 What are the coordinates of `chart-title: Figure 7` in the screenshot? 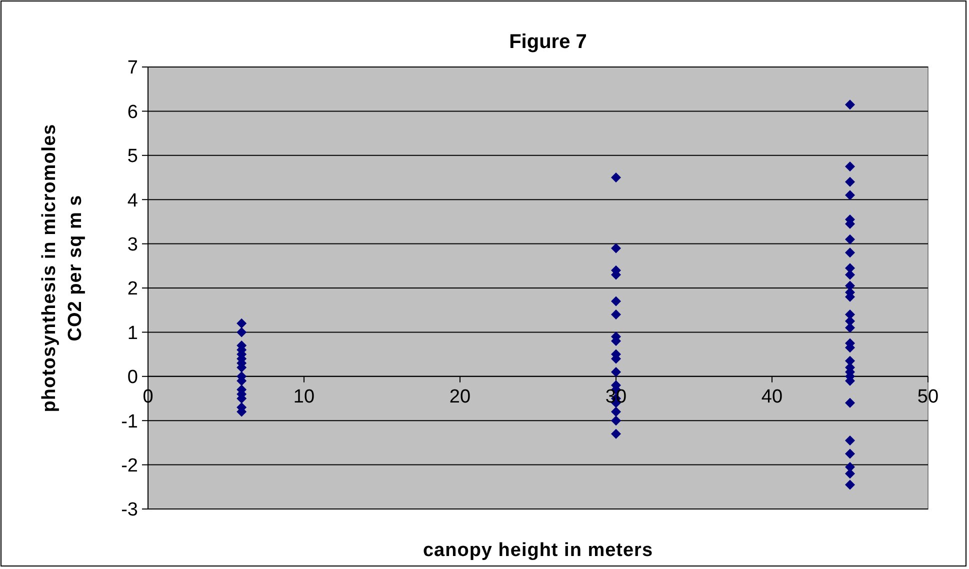 It's located at (548, 42).